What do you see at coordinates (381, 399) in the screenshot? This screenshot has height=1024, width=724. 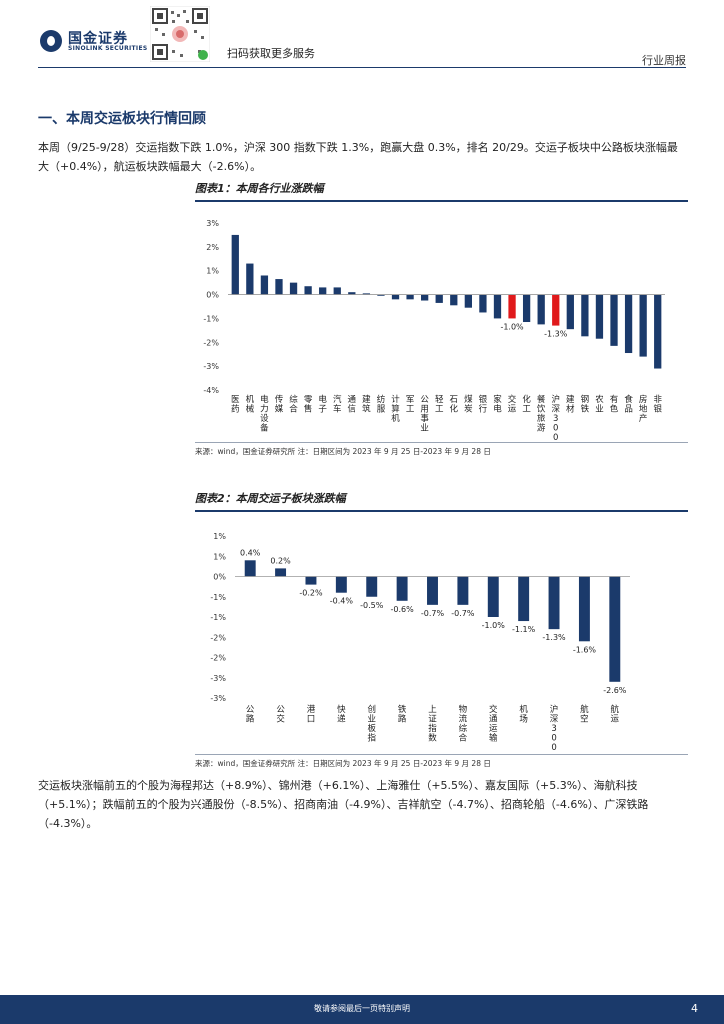 I see `category-label: 纺` at bounding box center [381, 399].